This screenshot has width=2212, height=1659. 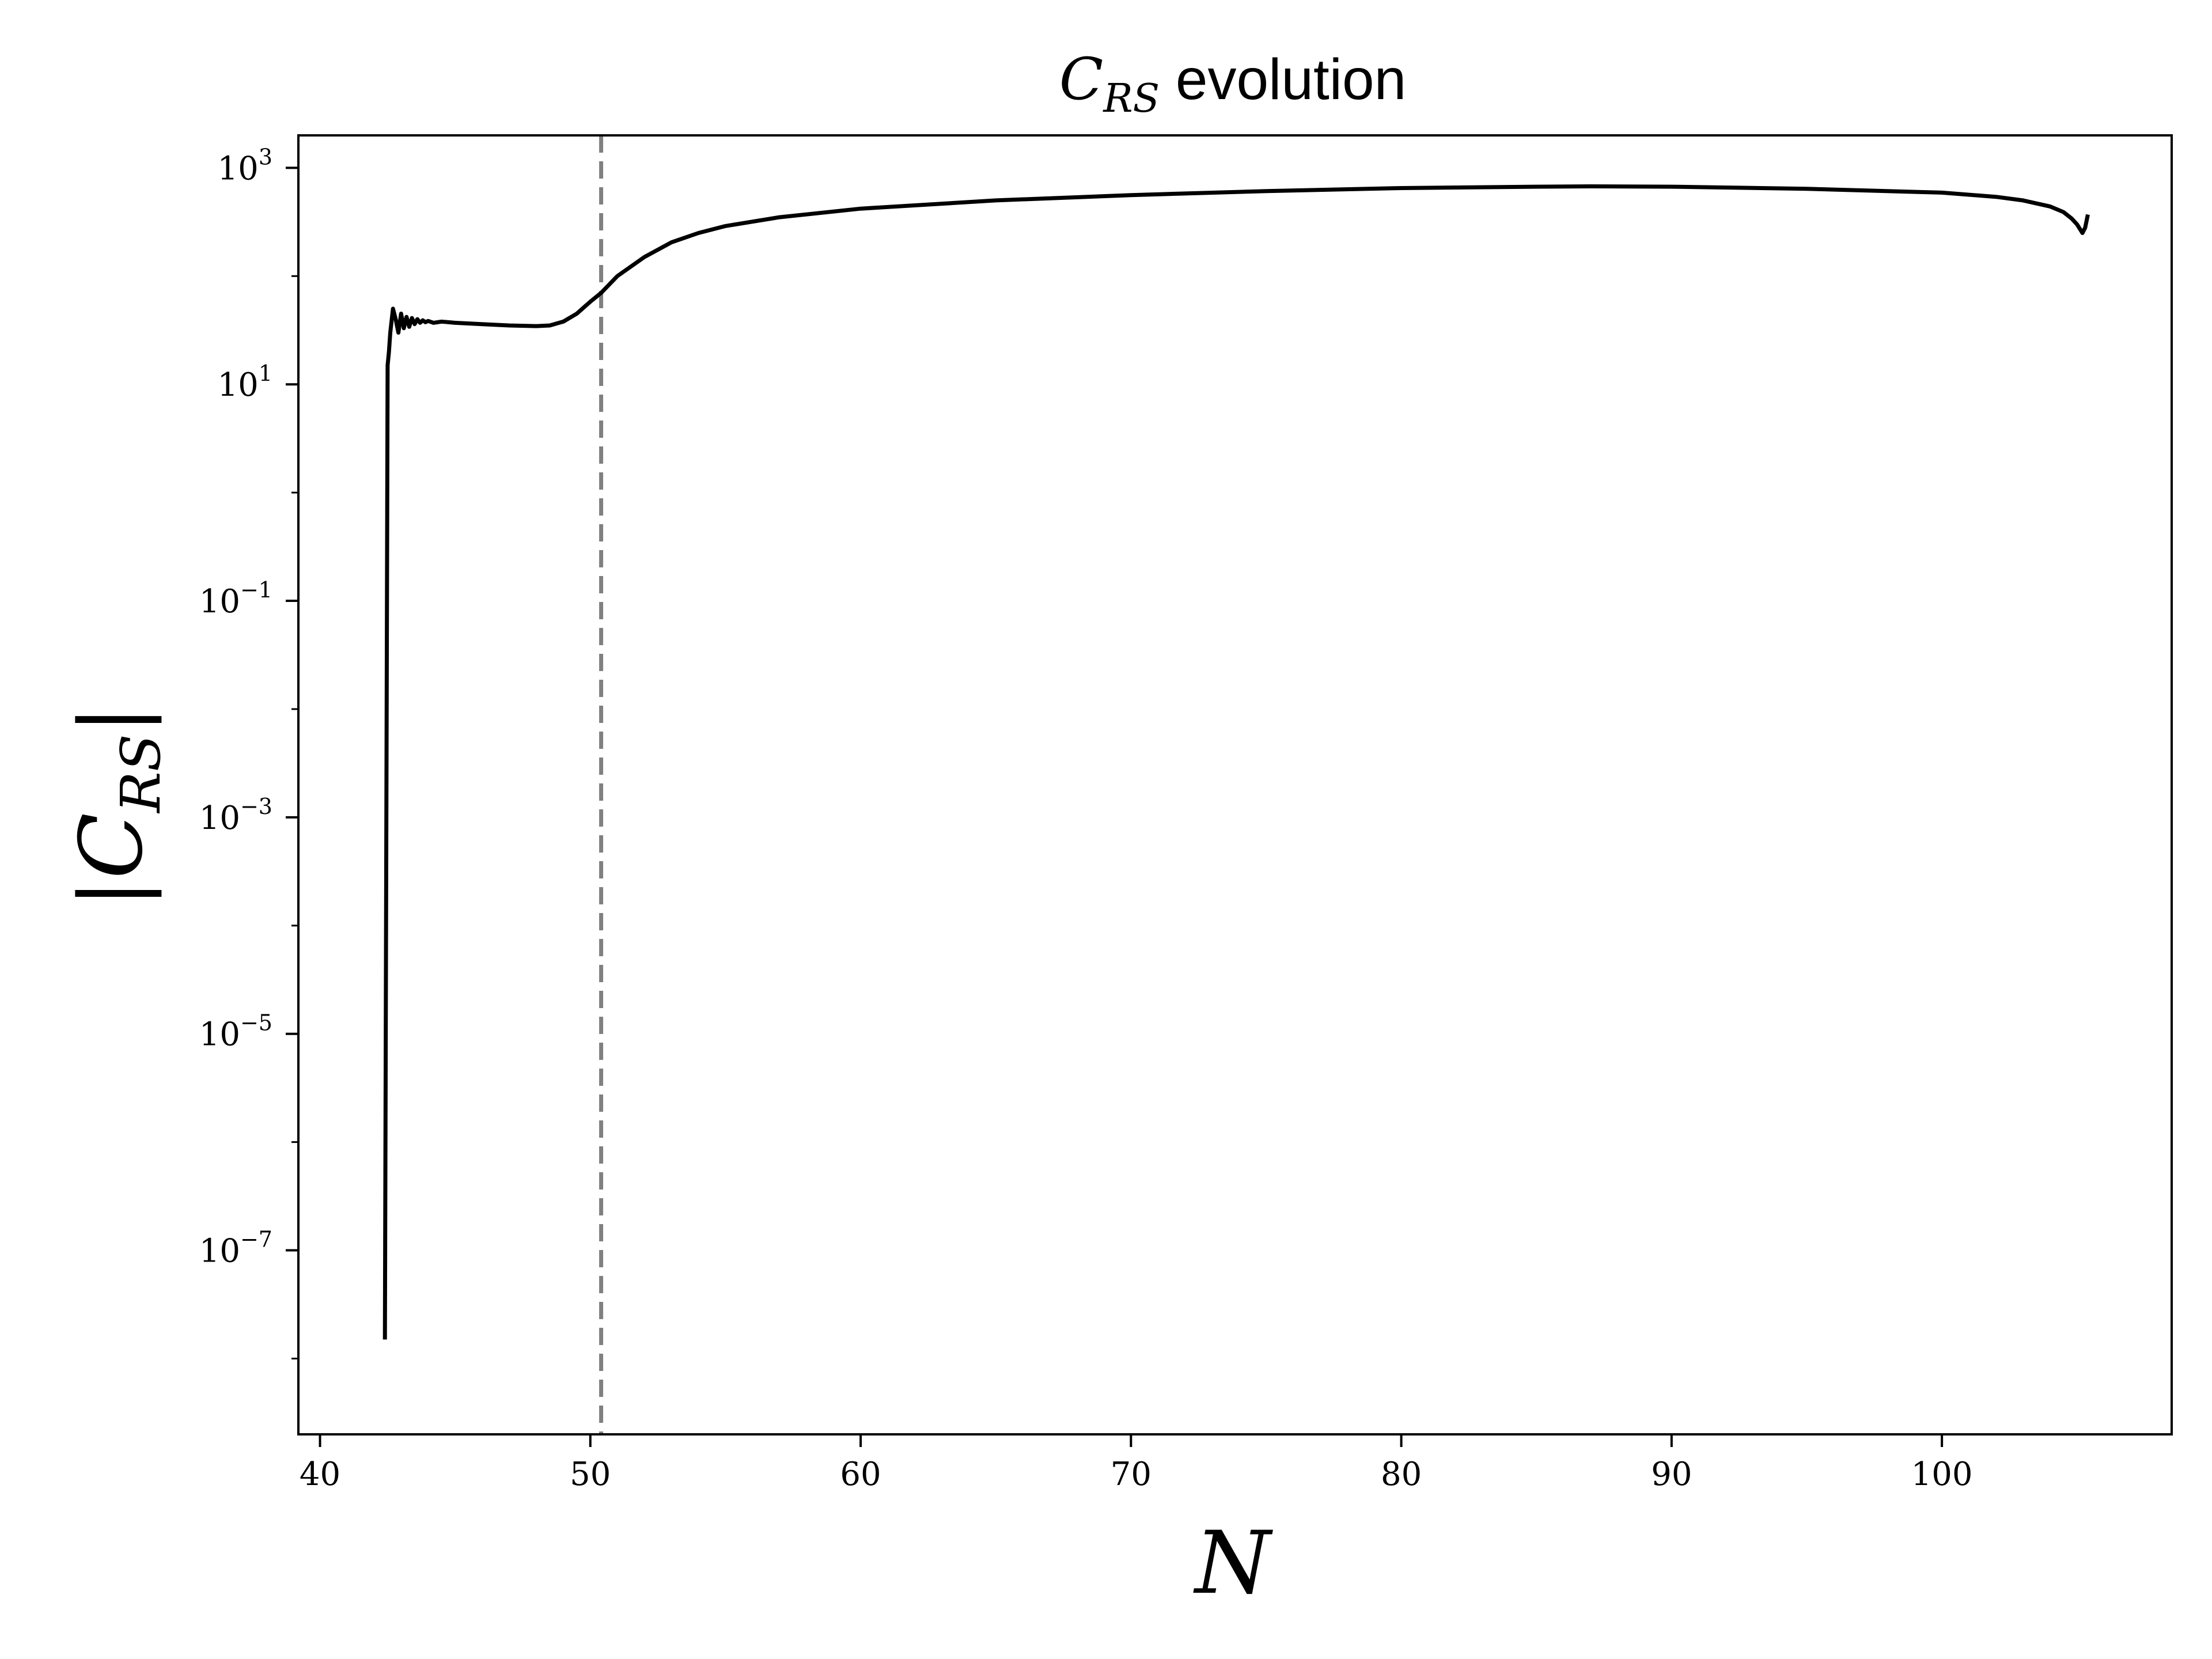 What do you see at coordinates (235, 1032) in the screenshot?
I see `y-tick-label: 10⁻⁵` at bounding box center [235, 1032].